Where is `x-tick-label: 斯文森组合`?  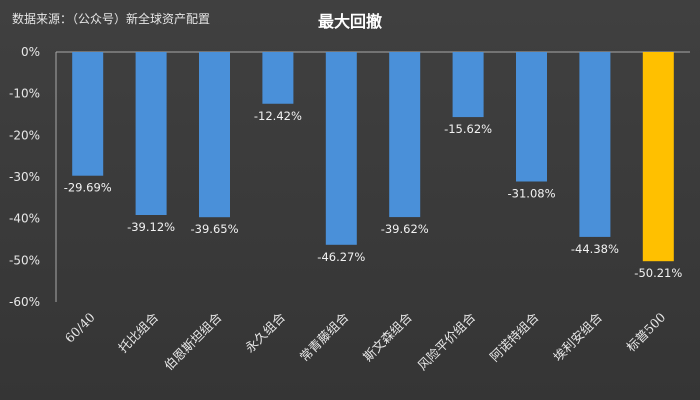 x-tick-label: 斯文森组合 is located at coordinates (387, 336).